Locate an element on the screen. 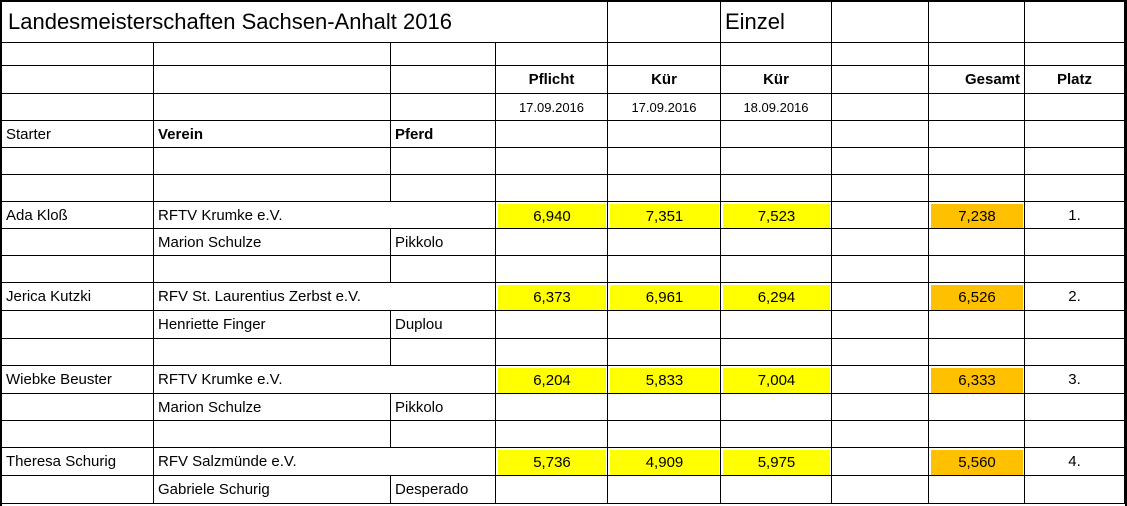  score-kuer-1: 5,833 is located at coordinates (664, 380).